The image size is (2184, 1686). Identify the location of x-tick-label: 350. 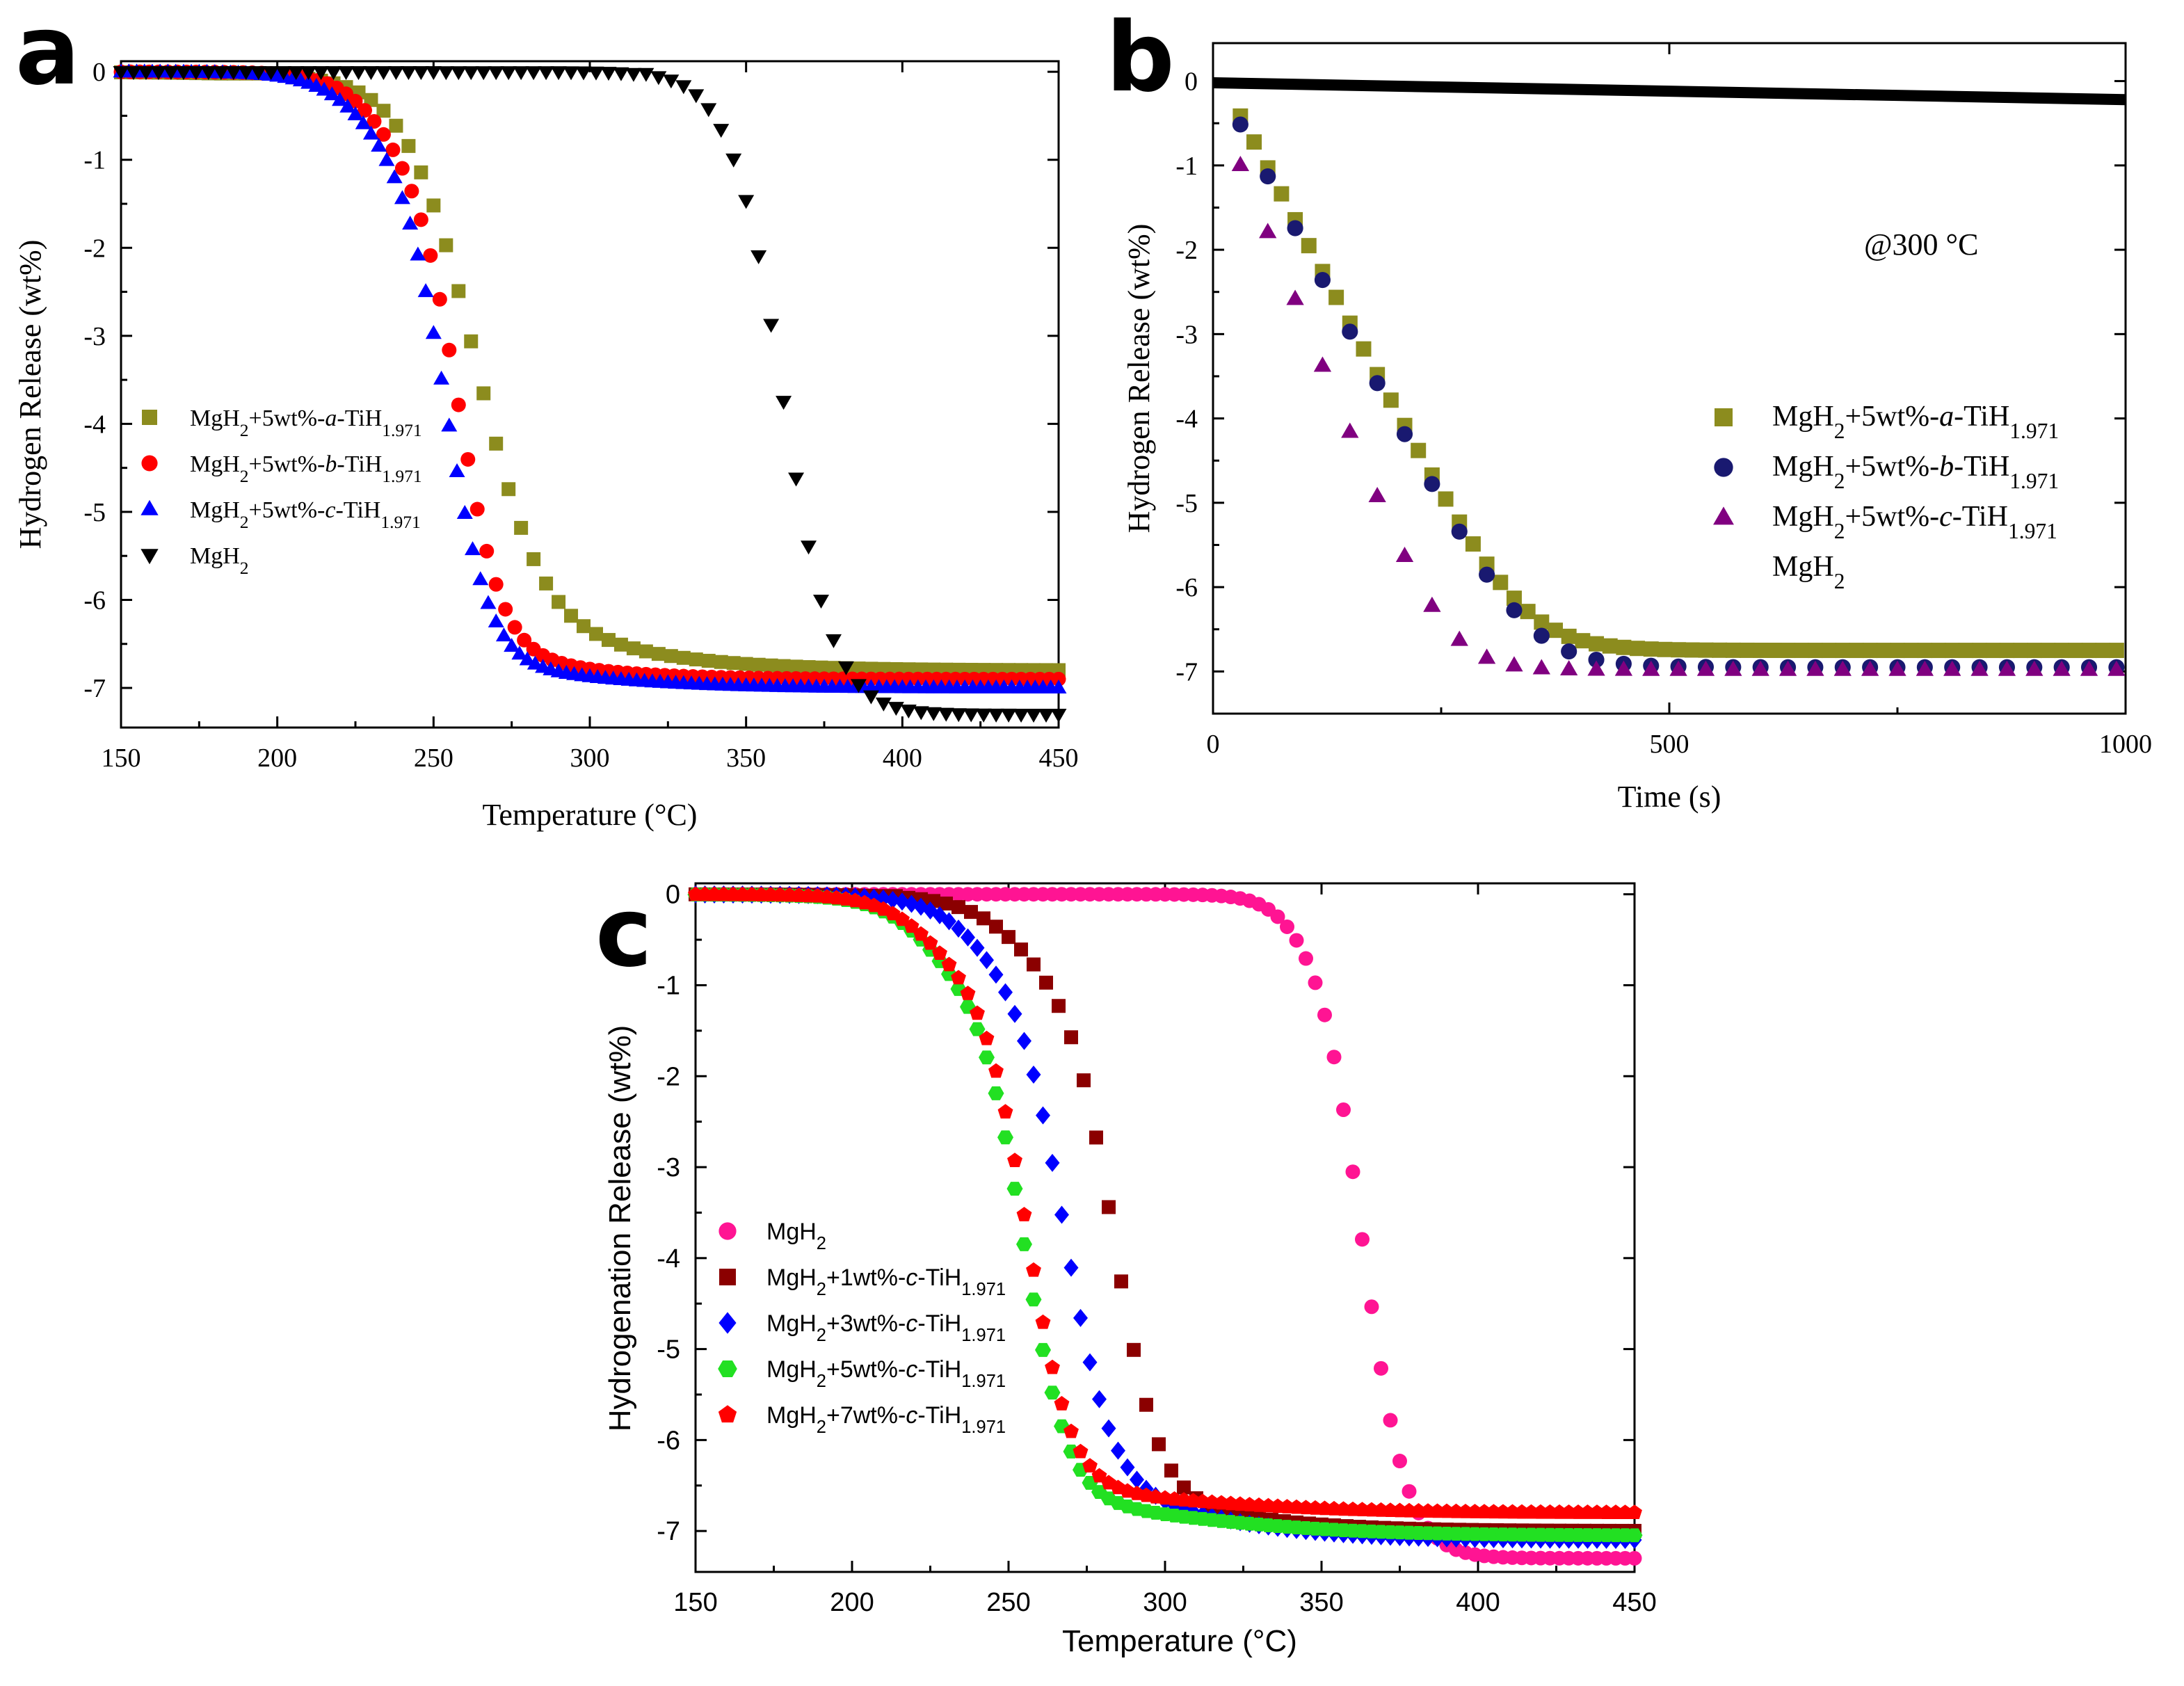
(746, 758).